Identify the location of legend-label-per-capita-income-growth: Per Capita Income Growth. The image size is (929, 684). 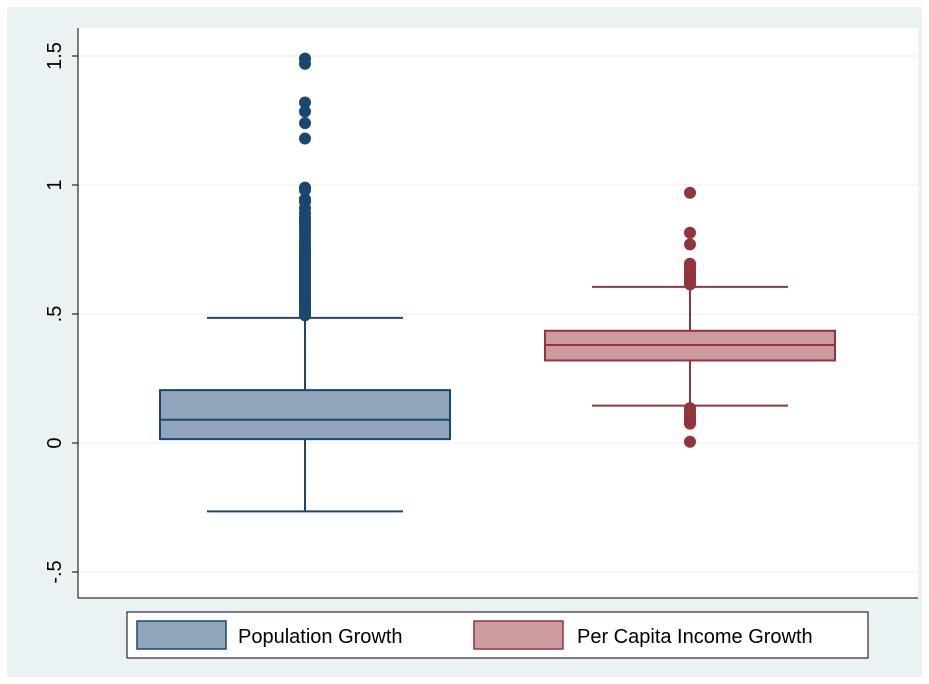
(695, 637).